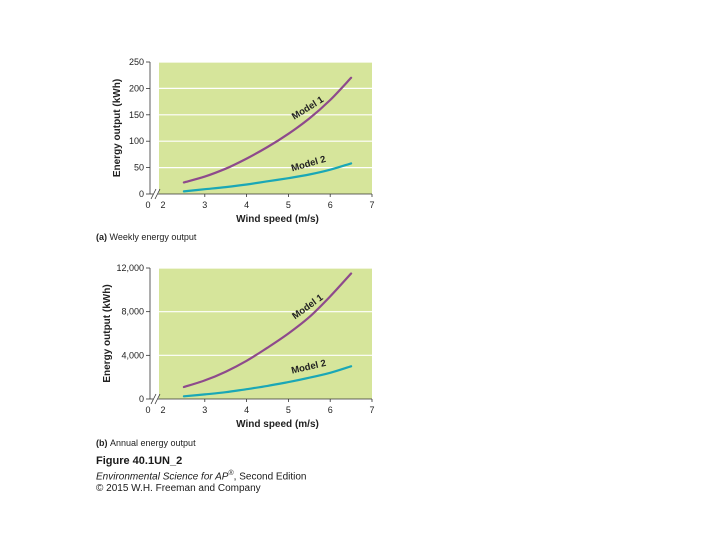  I want to click on book-title: Environmental Science for AP, so click(162, 476).